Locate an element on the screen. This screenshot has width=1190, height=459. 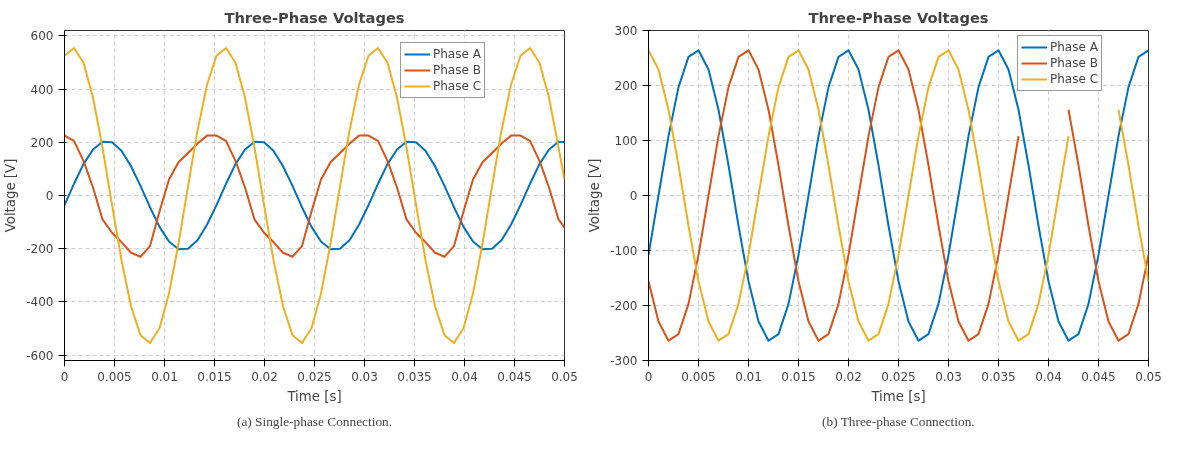
y-tick-label: 400 is located at coordinates (42, 89).